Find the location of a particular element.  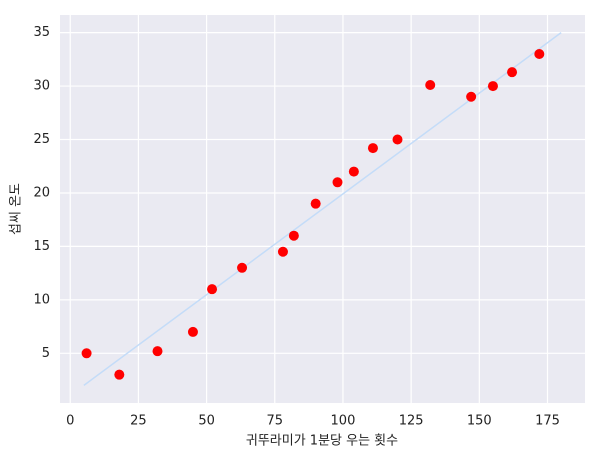

y-tick-label: 30 is located at coordinates (41, 86).